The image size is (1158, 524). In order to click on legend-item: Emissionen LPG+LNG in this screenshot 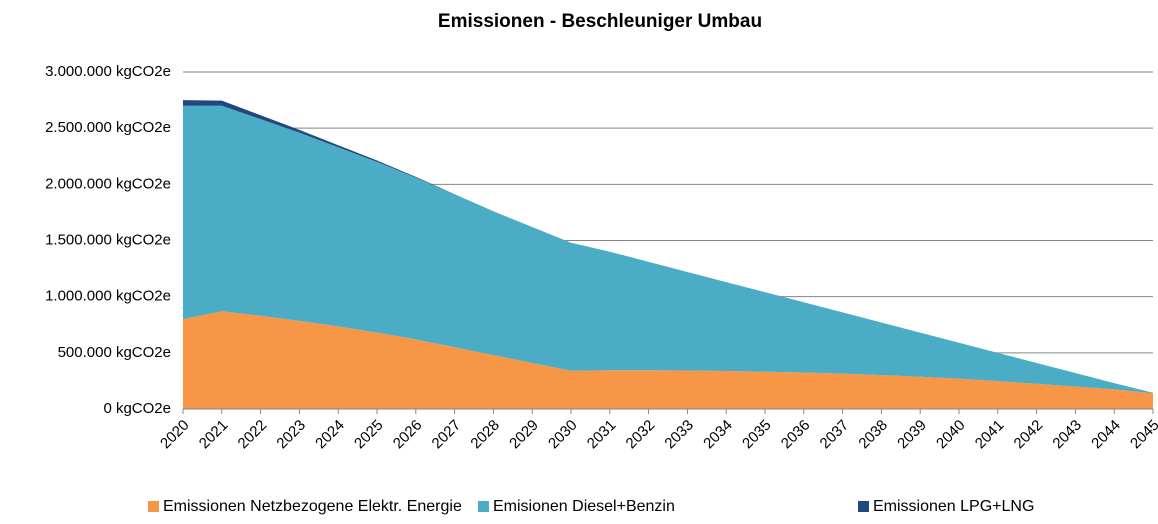, I will do `click(946, 506)`.